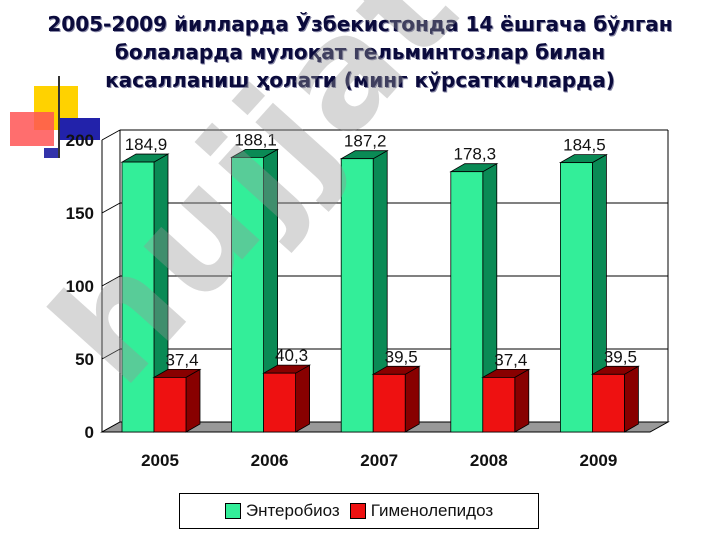 This screenshot has height=540, width=720. What do you see at coordinates (146, 144) in the screenshot?
I see `data-label: 184,9` at bounding box center [146, 144].